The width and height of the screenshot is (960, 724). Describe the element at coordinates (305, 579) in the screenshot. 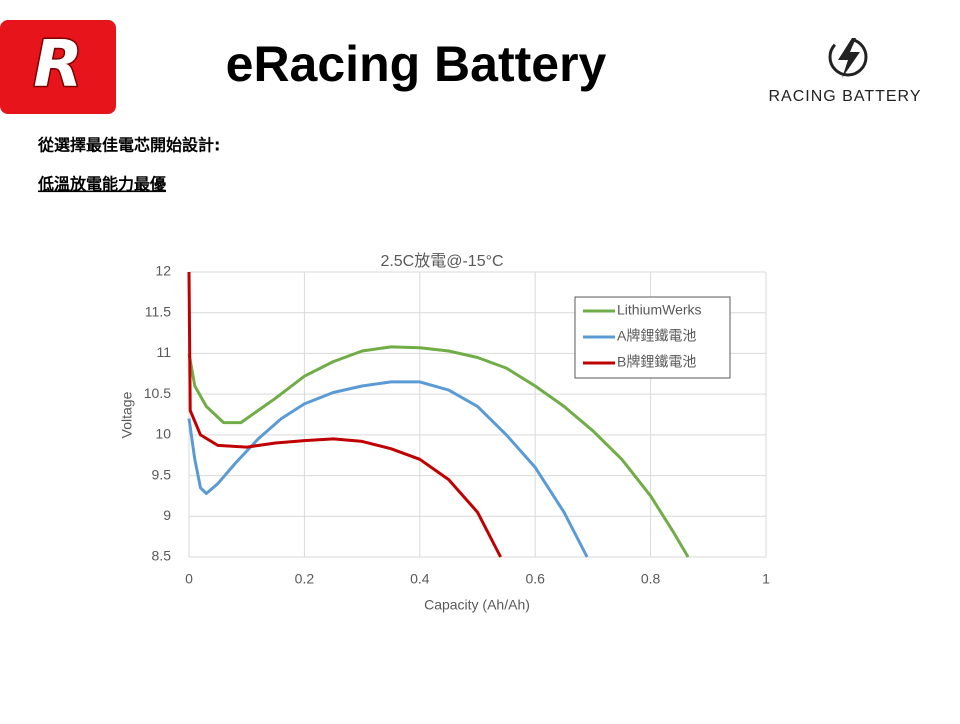

I see `x-tick-label: 0.2` at that location.